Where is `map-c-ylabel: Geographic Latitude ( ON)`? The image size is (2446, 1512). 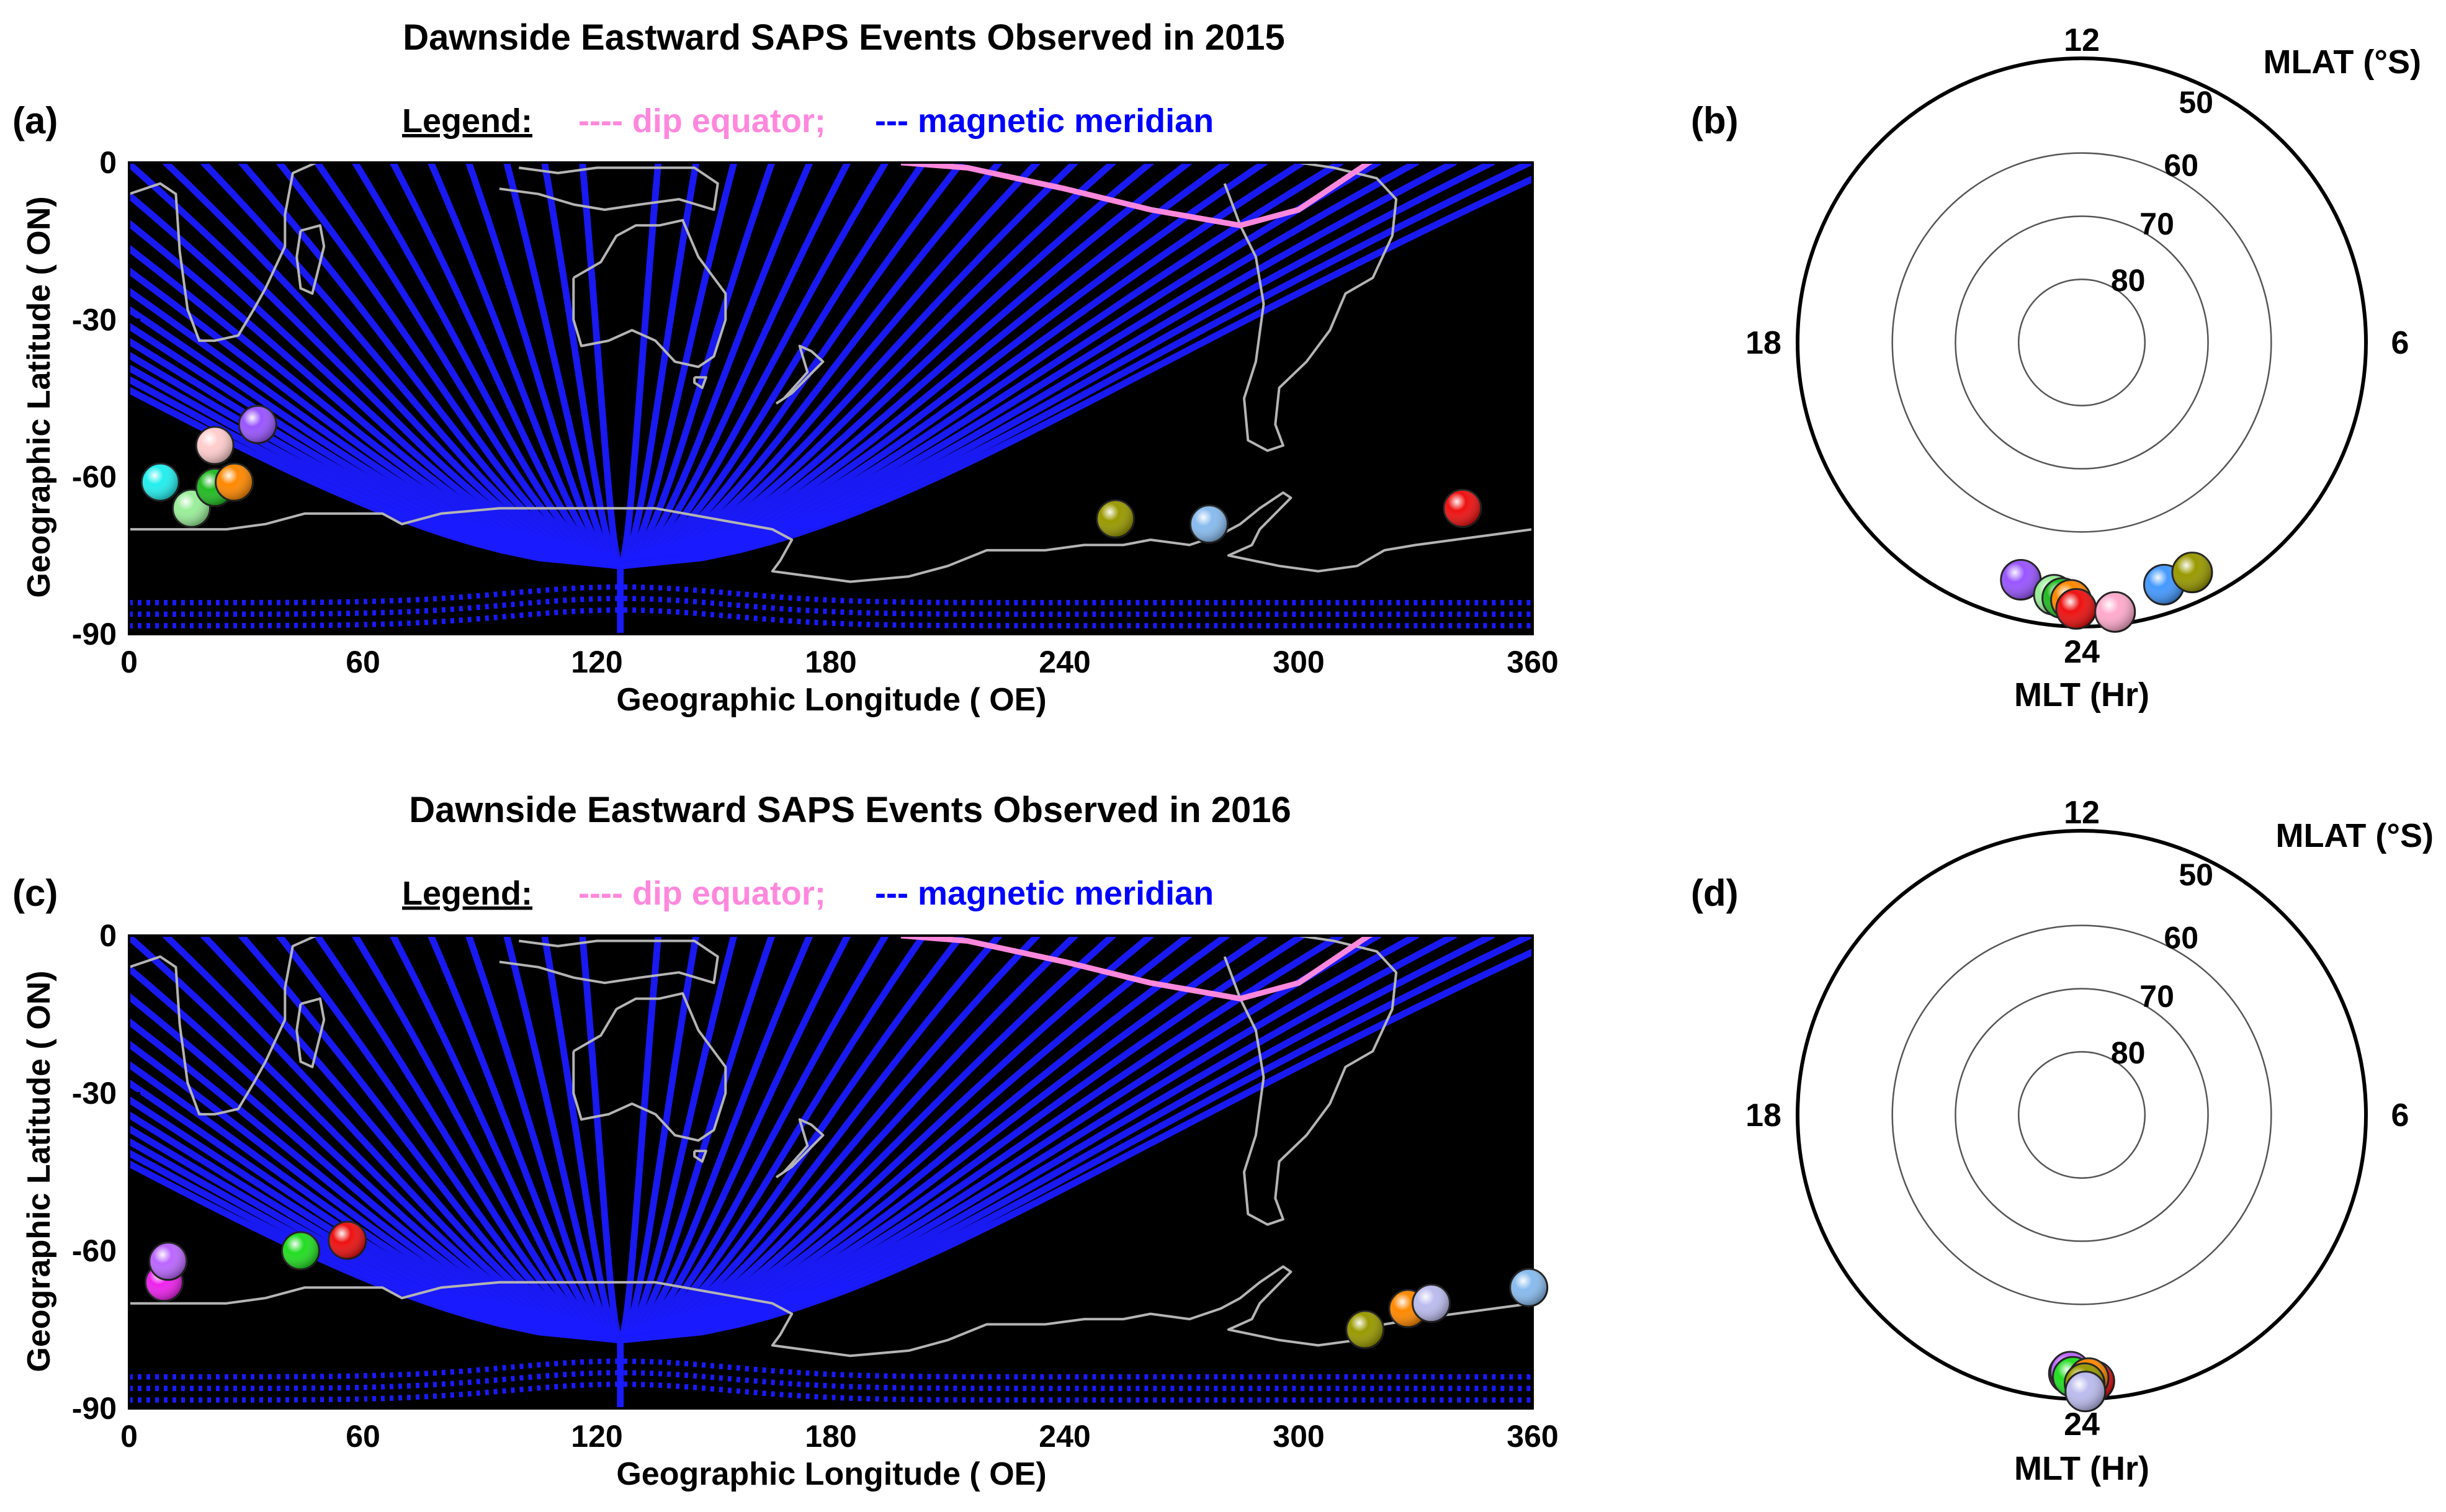
map-c-ylabel: Geographic Latitude ( ON) is located at coordinates (39, 1171).